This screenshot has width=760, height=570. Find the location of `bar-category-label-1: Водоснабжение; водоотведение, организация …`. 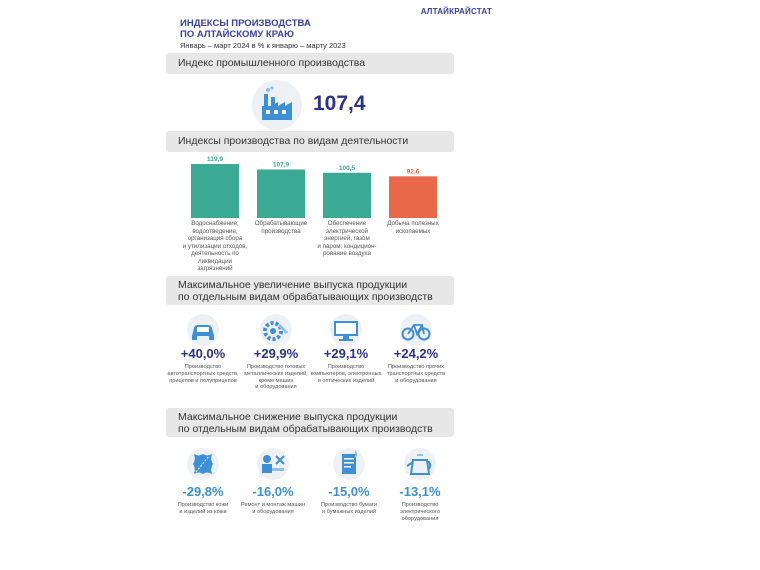

bar-category-label-1: Водоснабжение; водоотведение, организация … is located at coordinates (215, 246).